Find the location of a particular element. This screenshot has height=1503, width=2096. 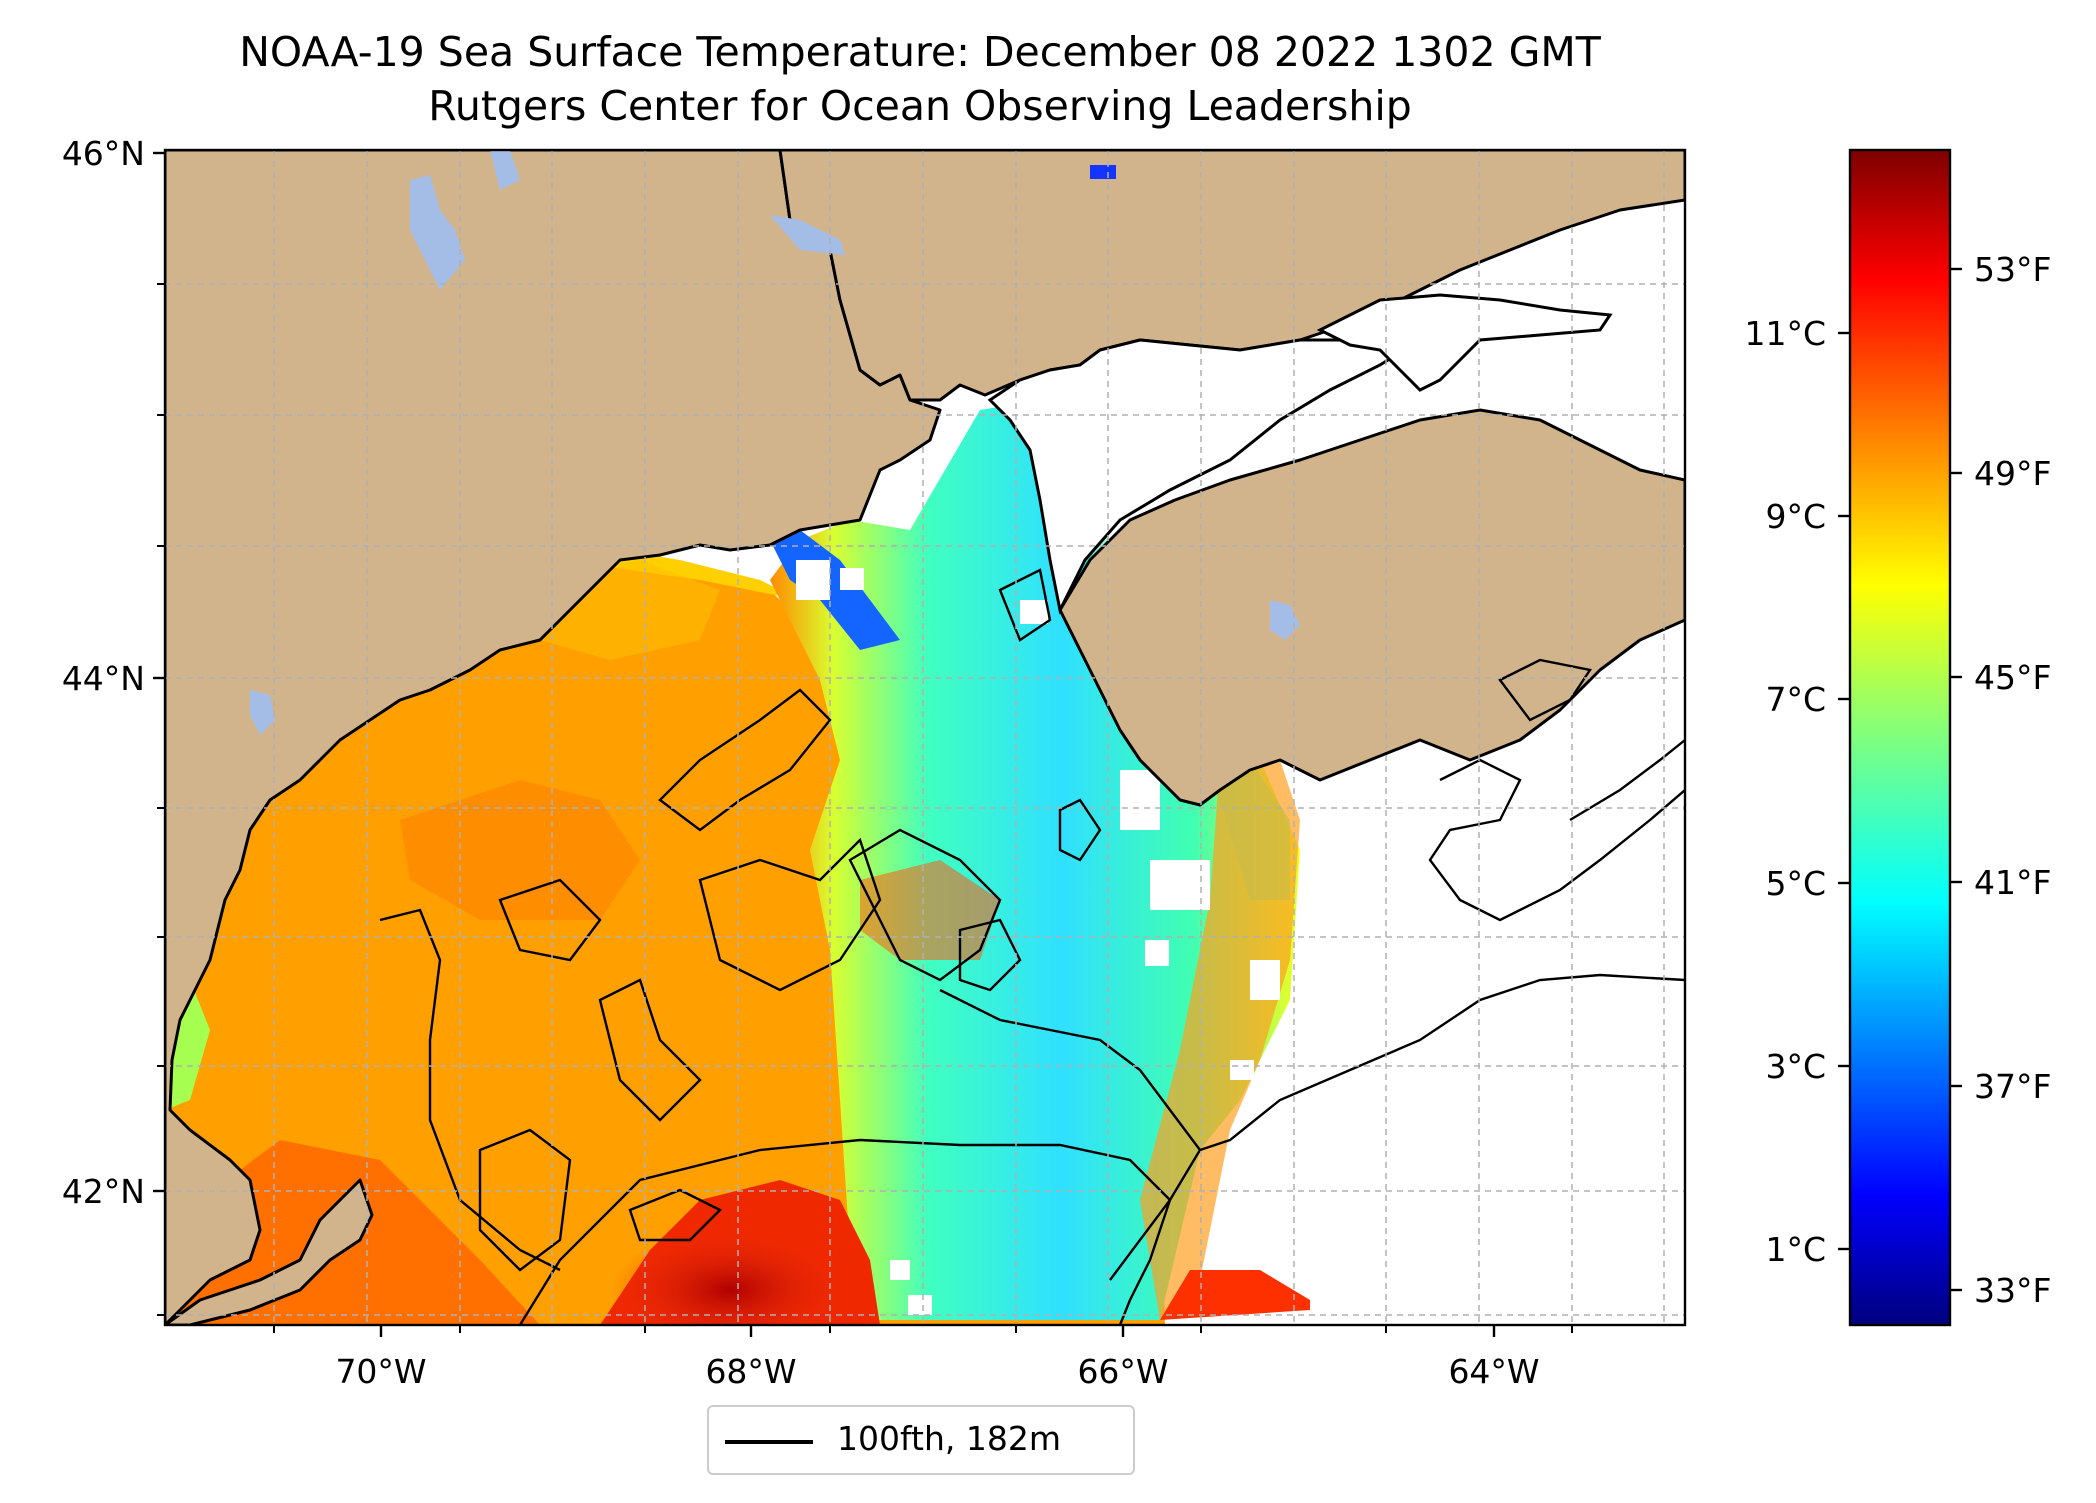

fahrenheit-tick-label: 45°F is located at coordinates (2012, 677).